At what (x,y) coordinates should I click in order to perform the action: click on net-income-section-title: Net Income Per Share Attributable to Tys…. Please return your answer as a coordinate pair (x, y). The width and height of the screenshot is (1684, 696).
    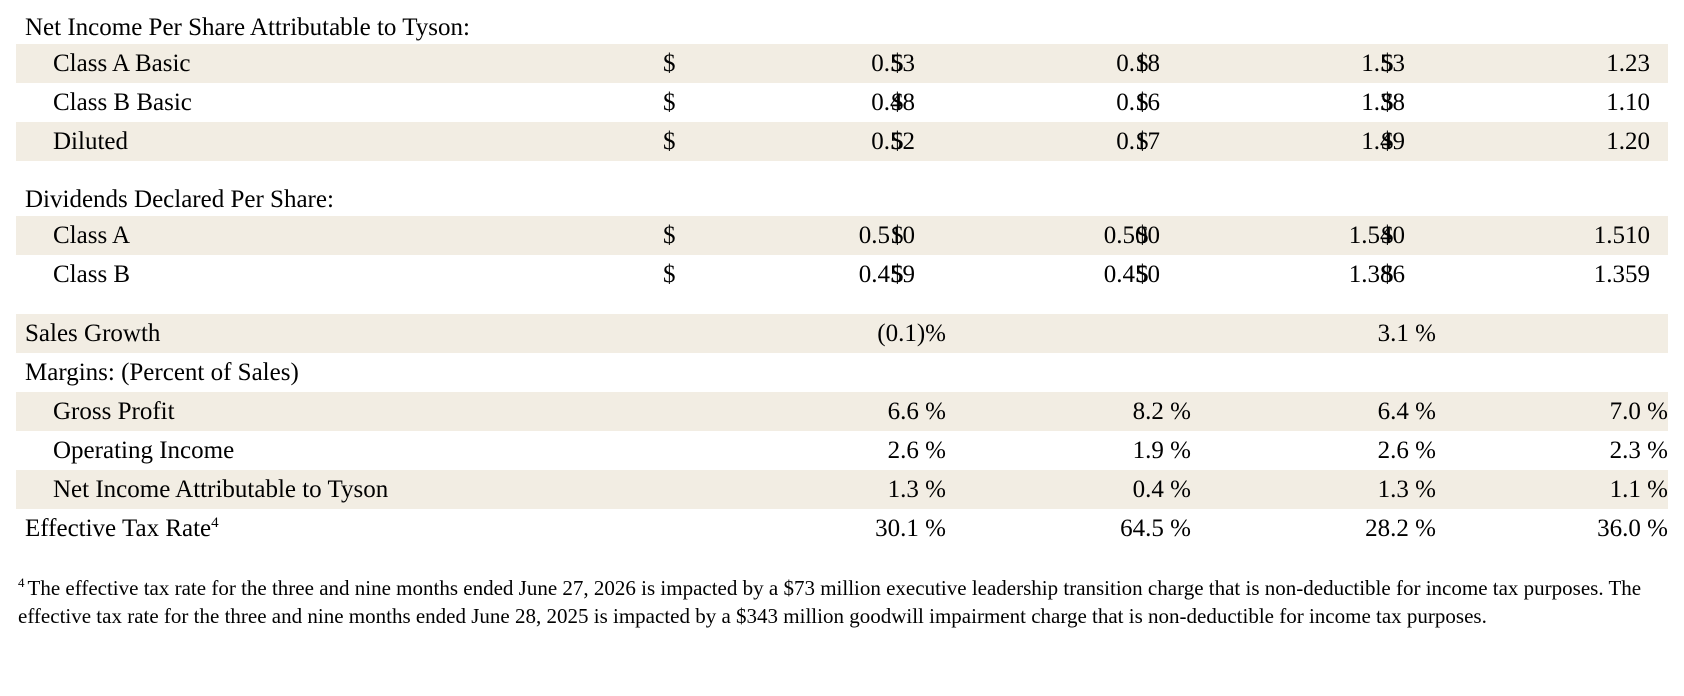
    Looking at the image, I should click on (247, 27).